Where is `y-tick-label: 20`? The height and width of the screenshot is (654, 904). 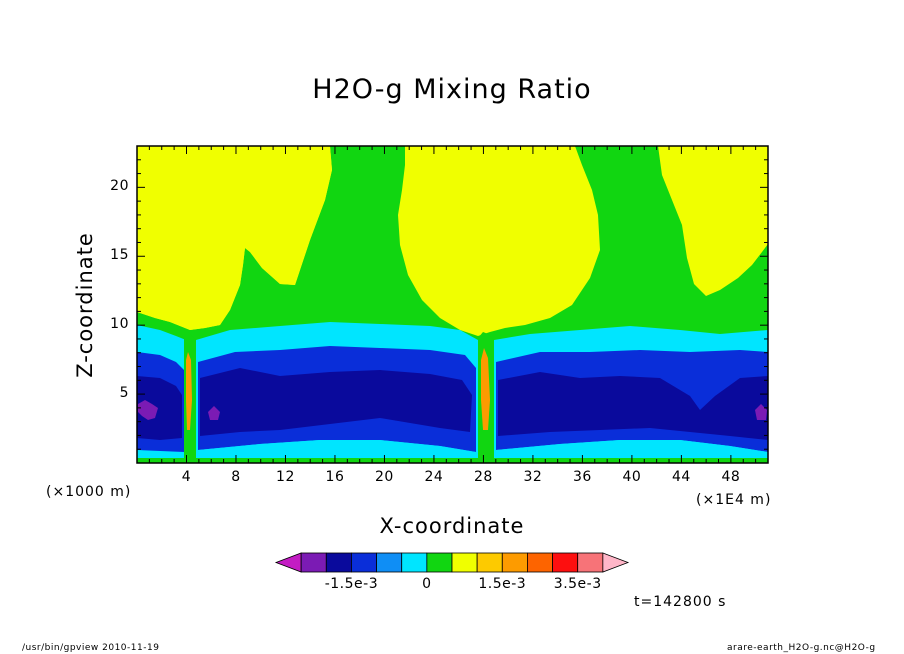
y-tick-label: 20 is located at coordinates (119, 186).